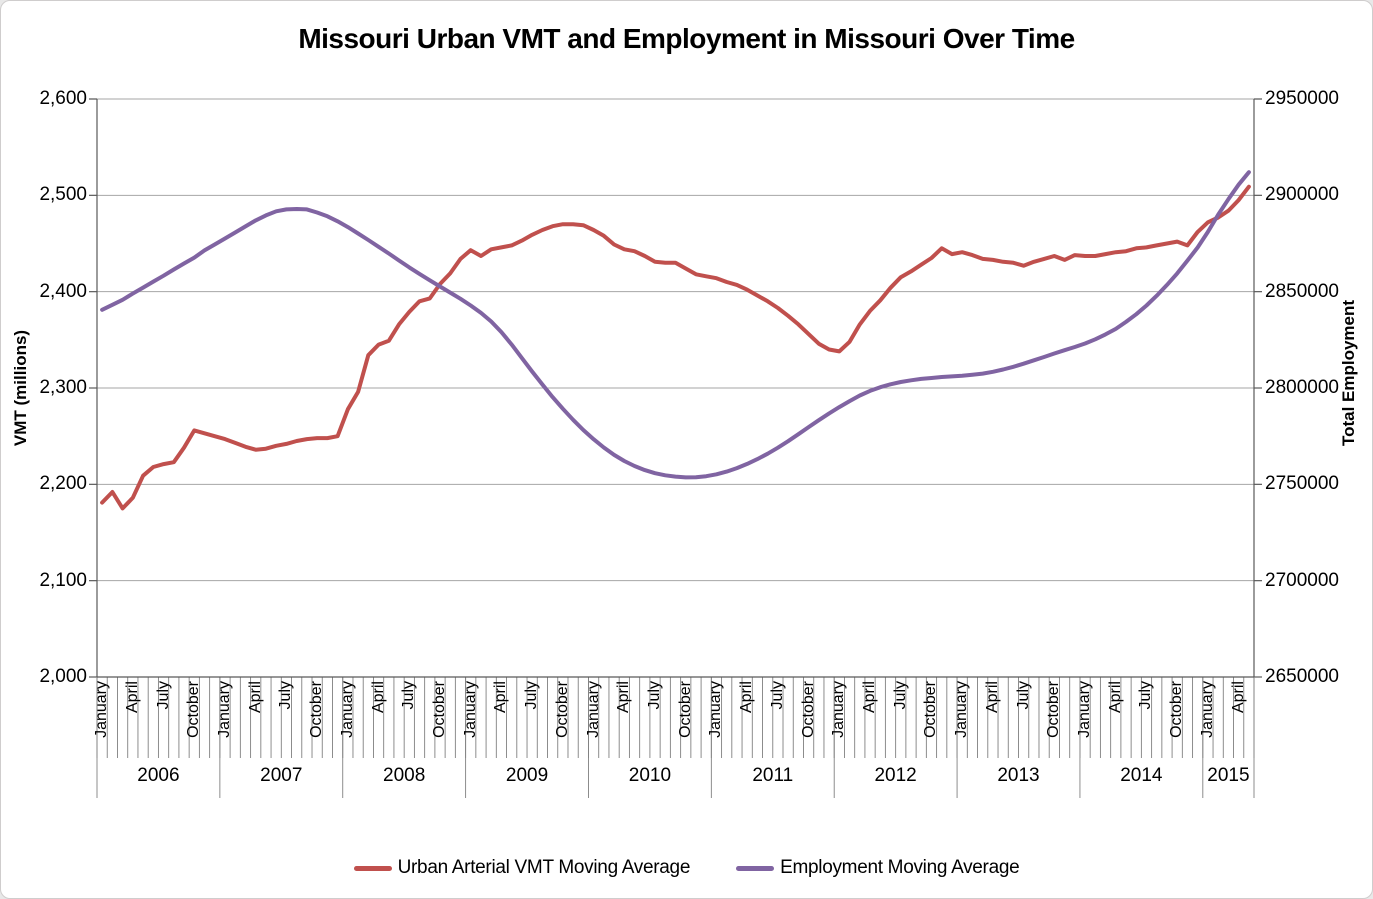 This screenshot has width=1373, height=899. I want to click on legend-item-employment: Employment Moving Average, so click(878, 868).